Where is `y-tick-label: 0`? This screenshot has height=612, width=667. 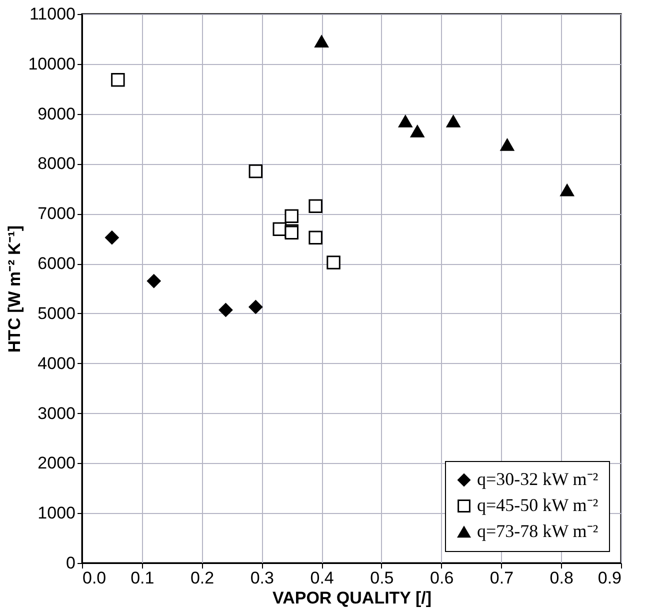 y-tick-label: 0 is located at coordinates (71, 563).